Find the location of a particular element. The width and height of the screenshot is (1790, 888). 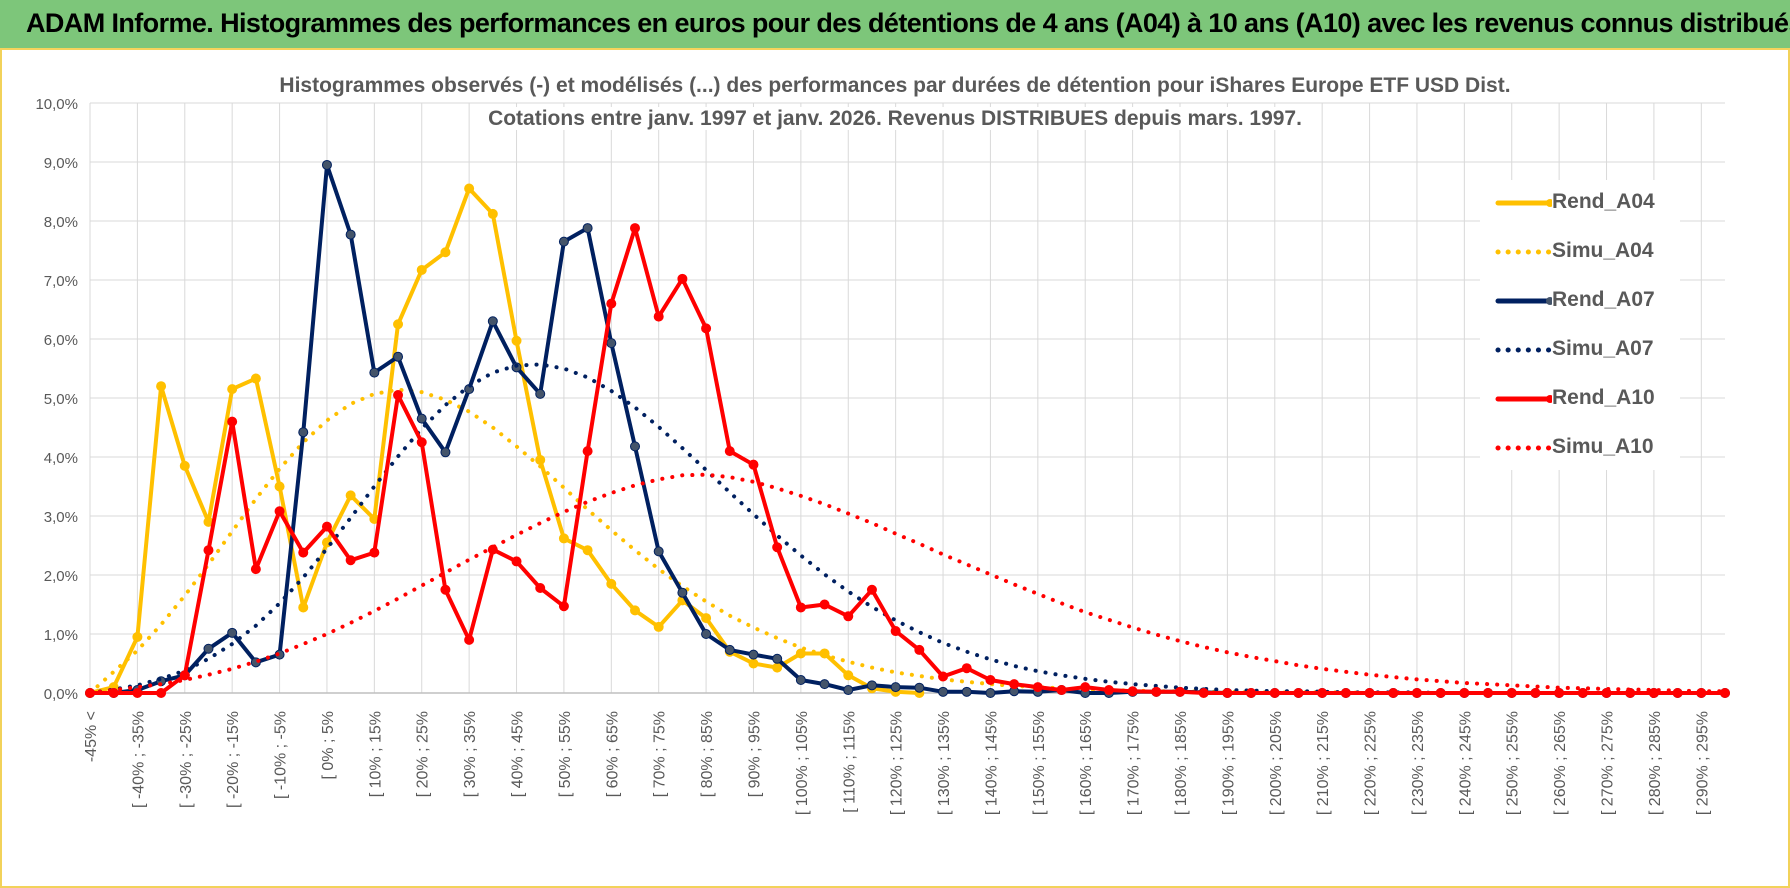

x-tick-label: [ 30% ; 35% is located at coordinates (470, 754).